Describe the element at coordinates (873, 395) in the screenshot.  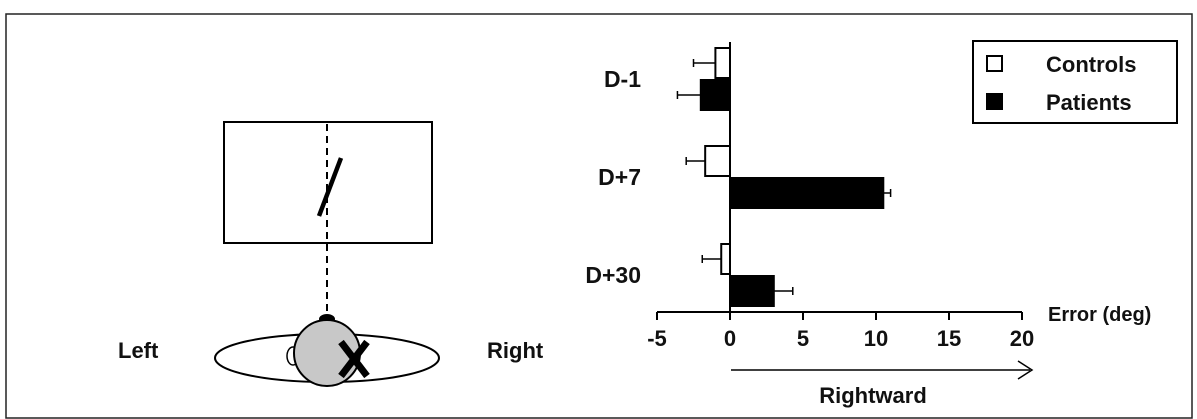
I see `rightward-label: Rightward` at that location.